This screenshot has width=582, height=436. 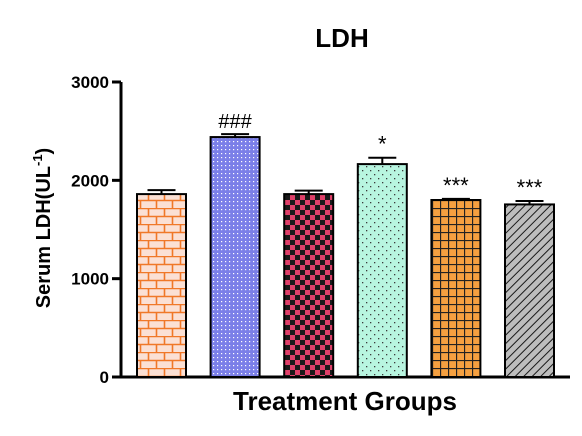 I want to click on y-tick-label: 0, so click(x=104, y=377).